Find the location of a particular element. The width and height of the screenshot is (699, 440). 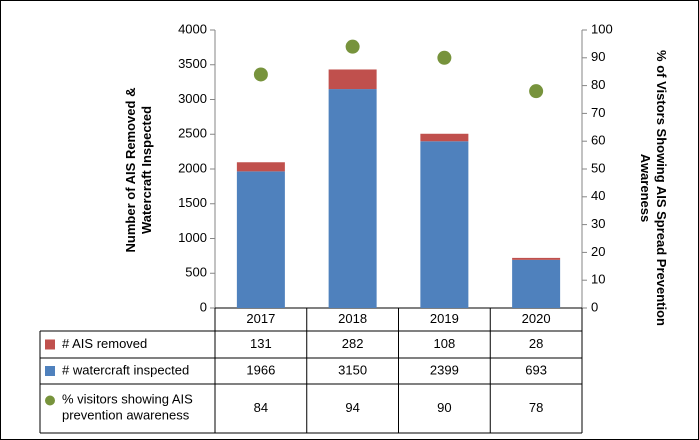

y2-tick-label: 50 is located at coordinates (598, 167).